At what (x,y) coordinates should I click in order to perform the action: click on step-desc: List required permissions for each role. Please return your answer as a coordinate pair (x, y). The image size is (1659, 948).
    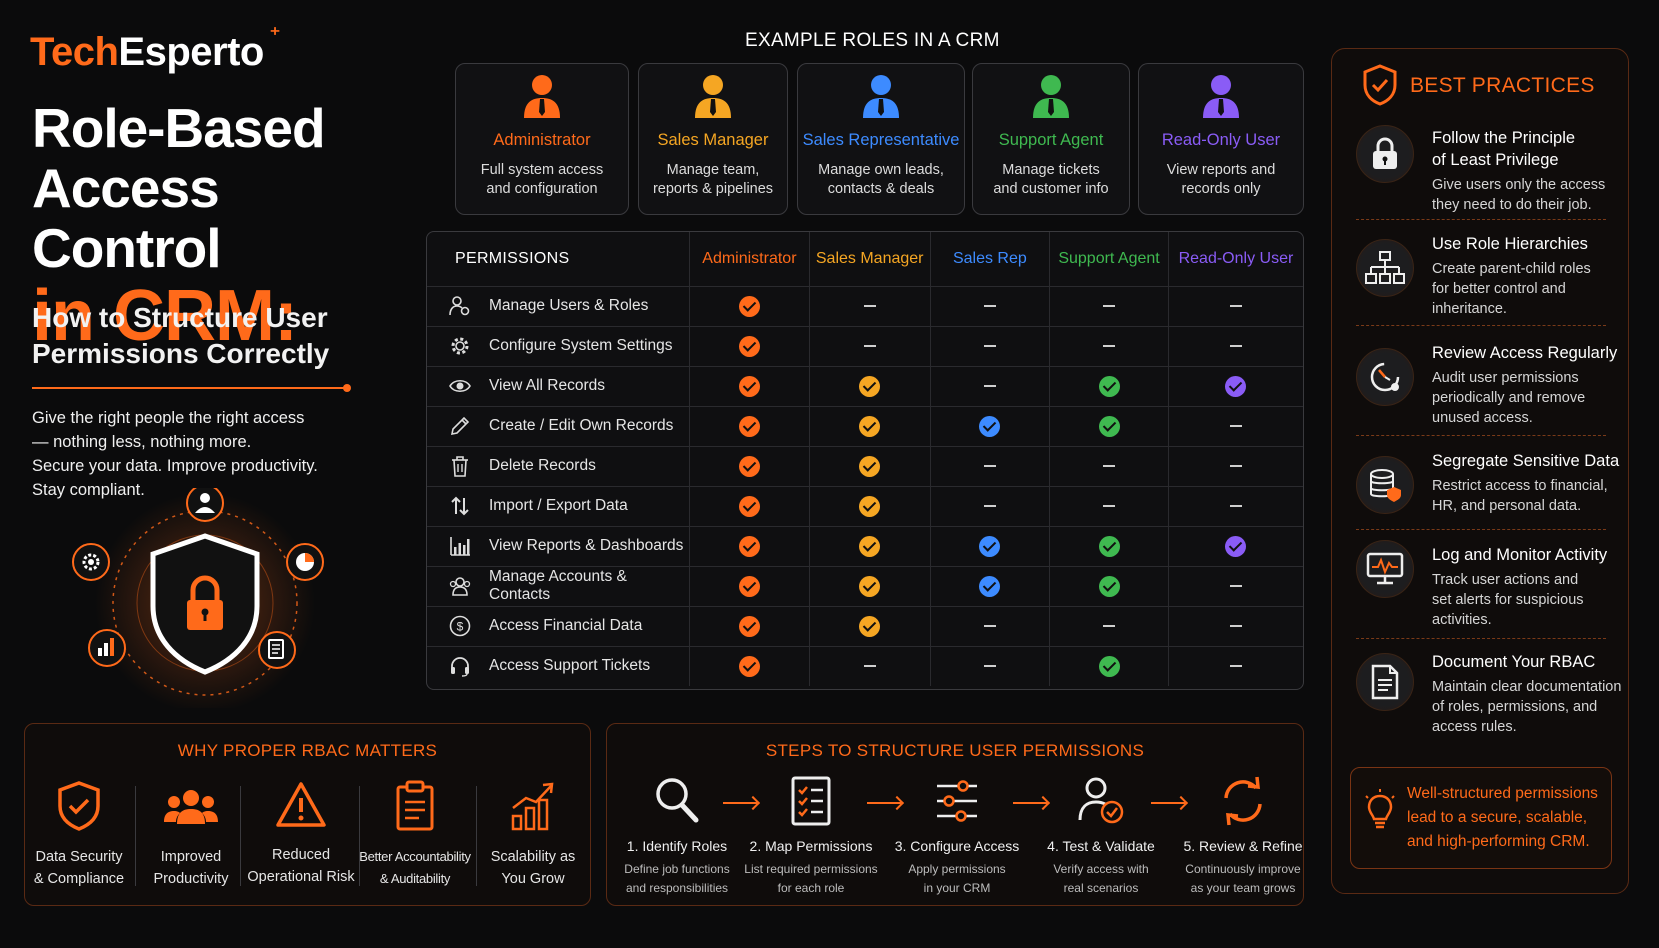
    Looking at the image, I should click on (811, 879).